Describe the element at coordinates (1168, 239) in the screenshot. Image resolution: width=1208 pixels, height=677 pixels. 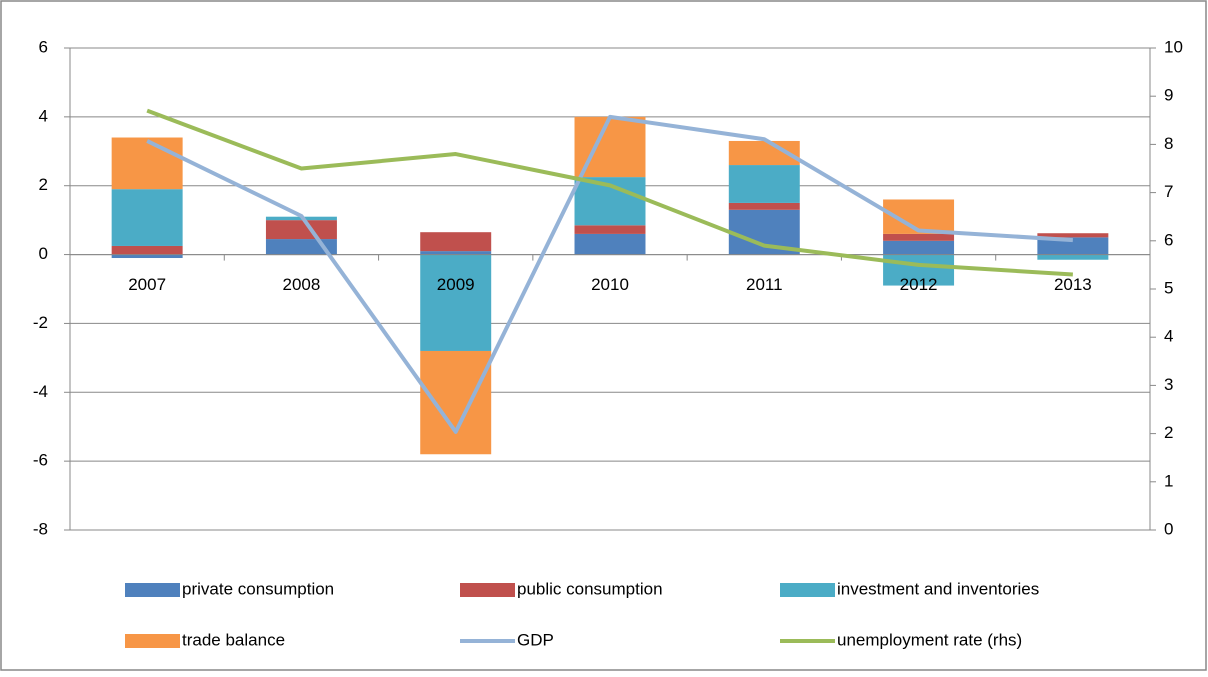
I see `y2-tick-label: 6` at that location.